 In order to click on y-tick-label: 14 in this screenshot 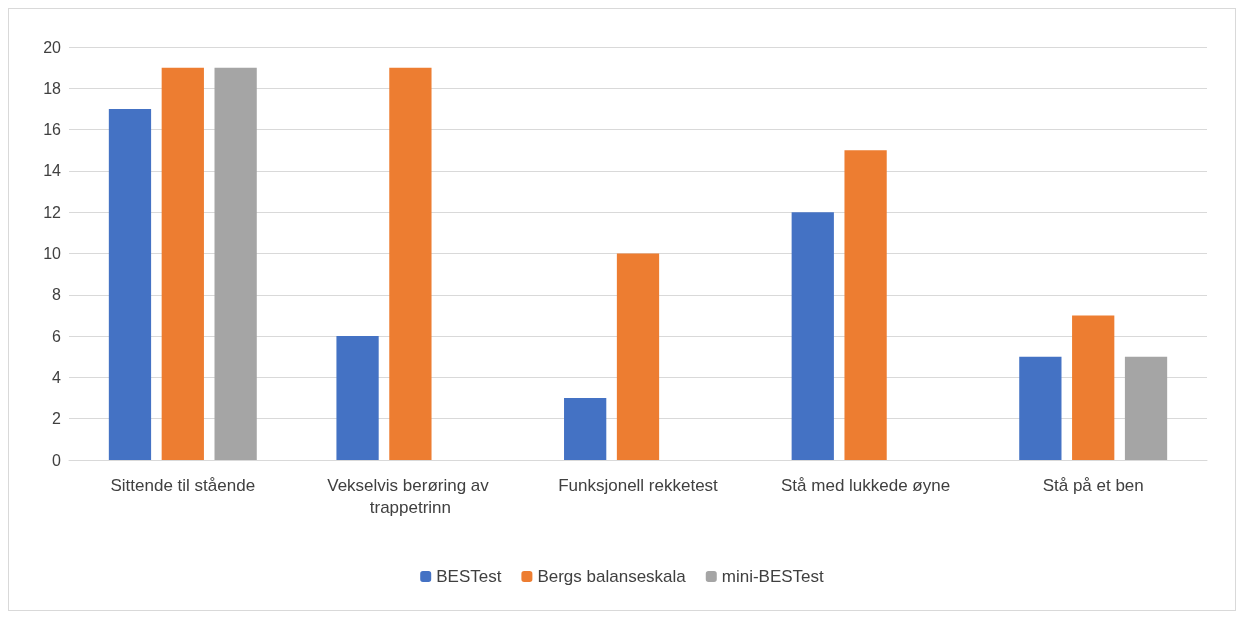, I will do `click(52, 171)`.